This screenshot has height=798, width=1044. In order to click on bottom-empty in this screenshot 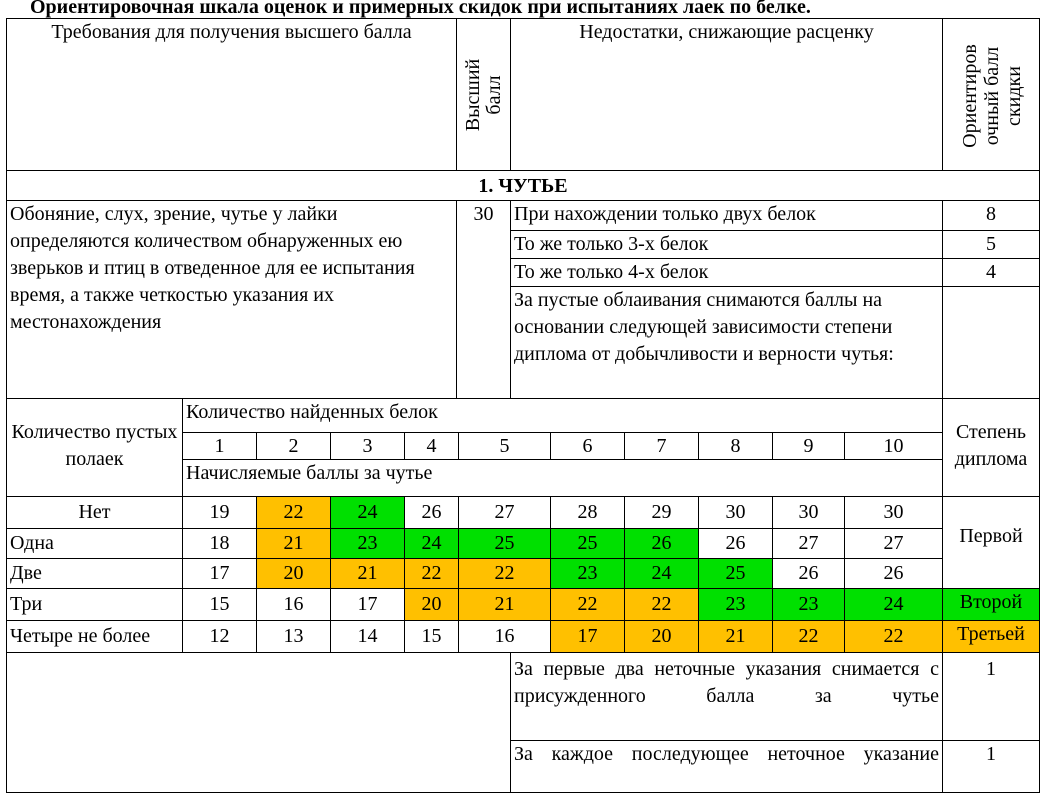, I will do `click(258, 722)`.